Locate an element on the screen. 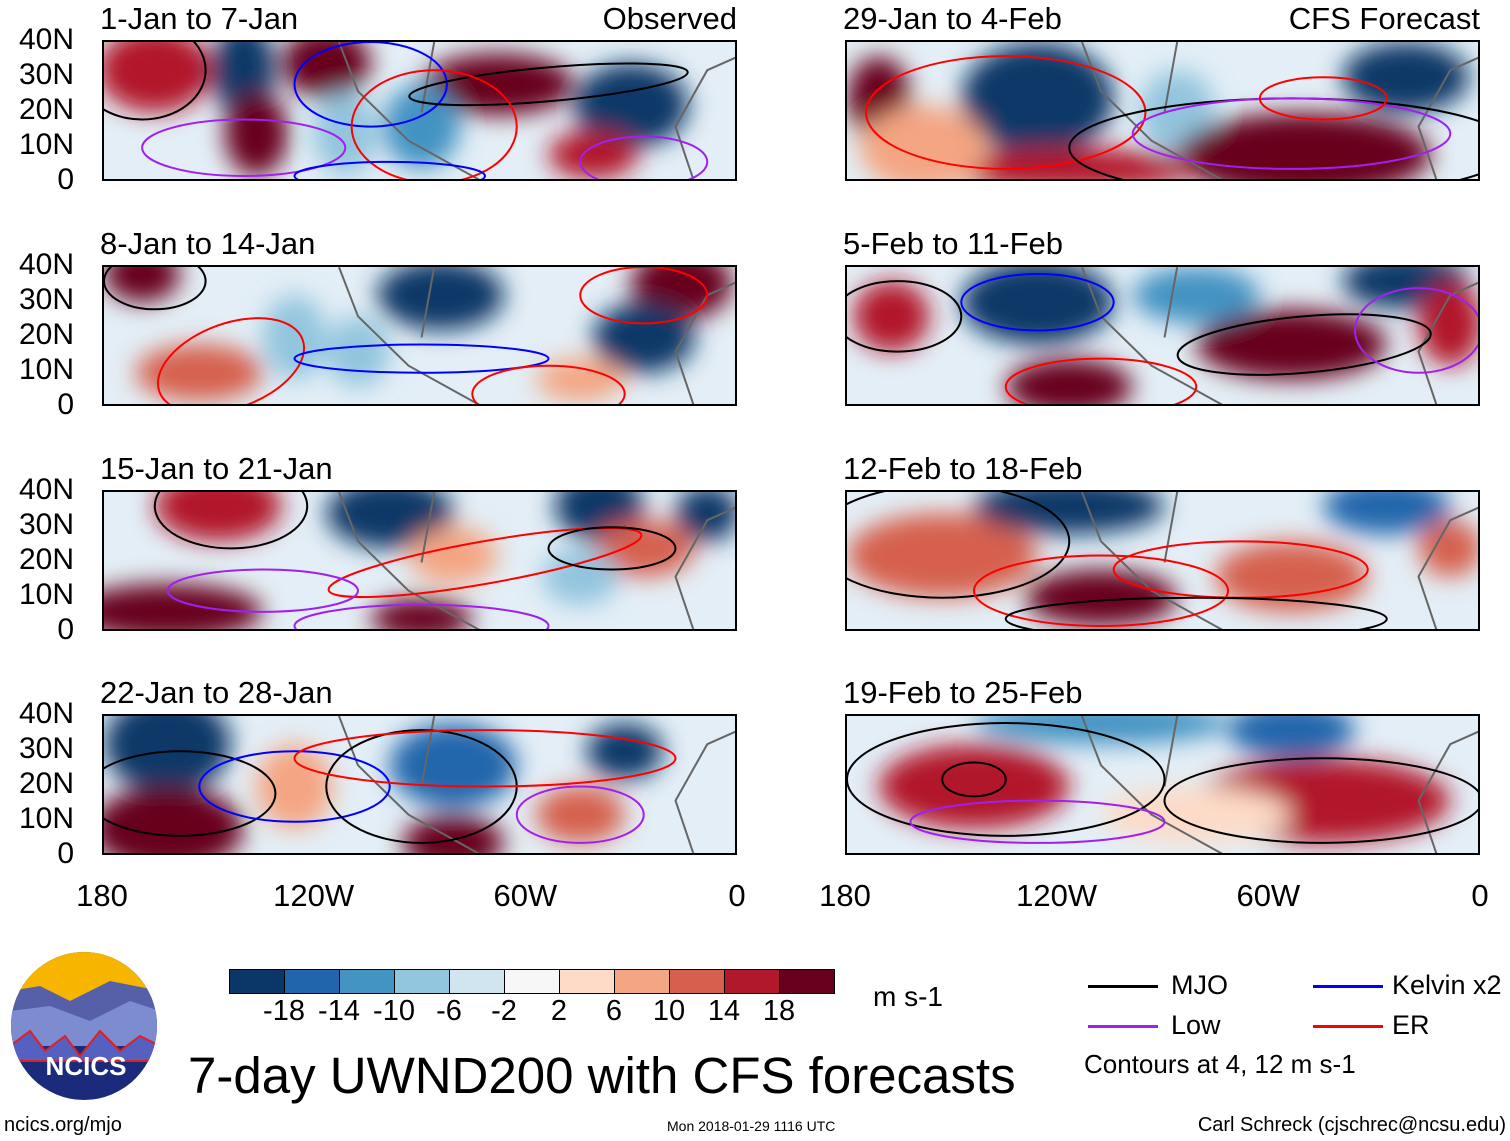 The image size is (1510, 1141). panel-title: 22-Jan to 28-Jan is located at coordinates (216, 692).